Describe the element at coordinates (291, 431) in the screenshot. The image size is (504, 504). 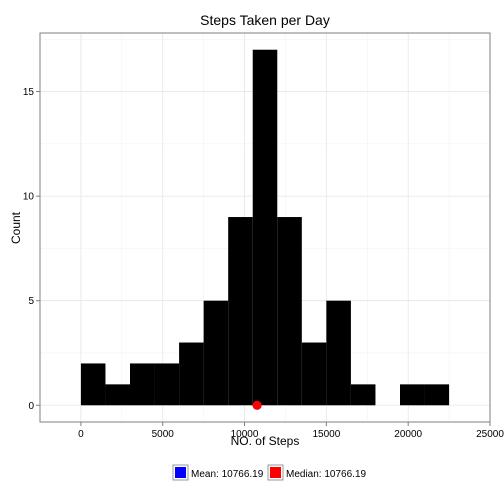
I see `x-axis-ticks: 0 5000 10000 15000 20000 25000` at that location.